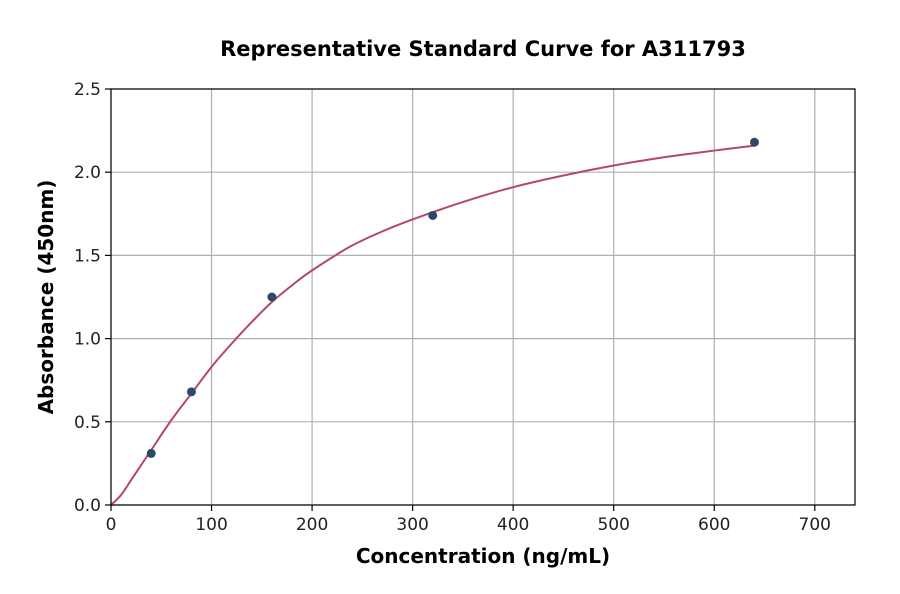  I want to click on x-tick-label-1: 100, so click(211, 525).